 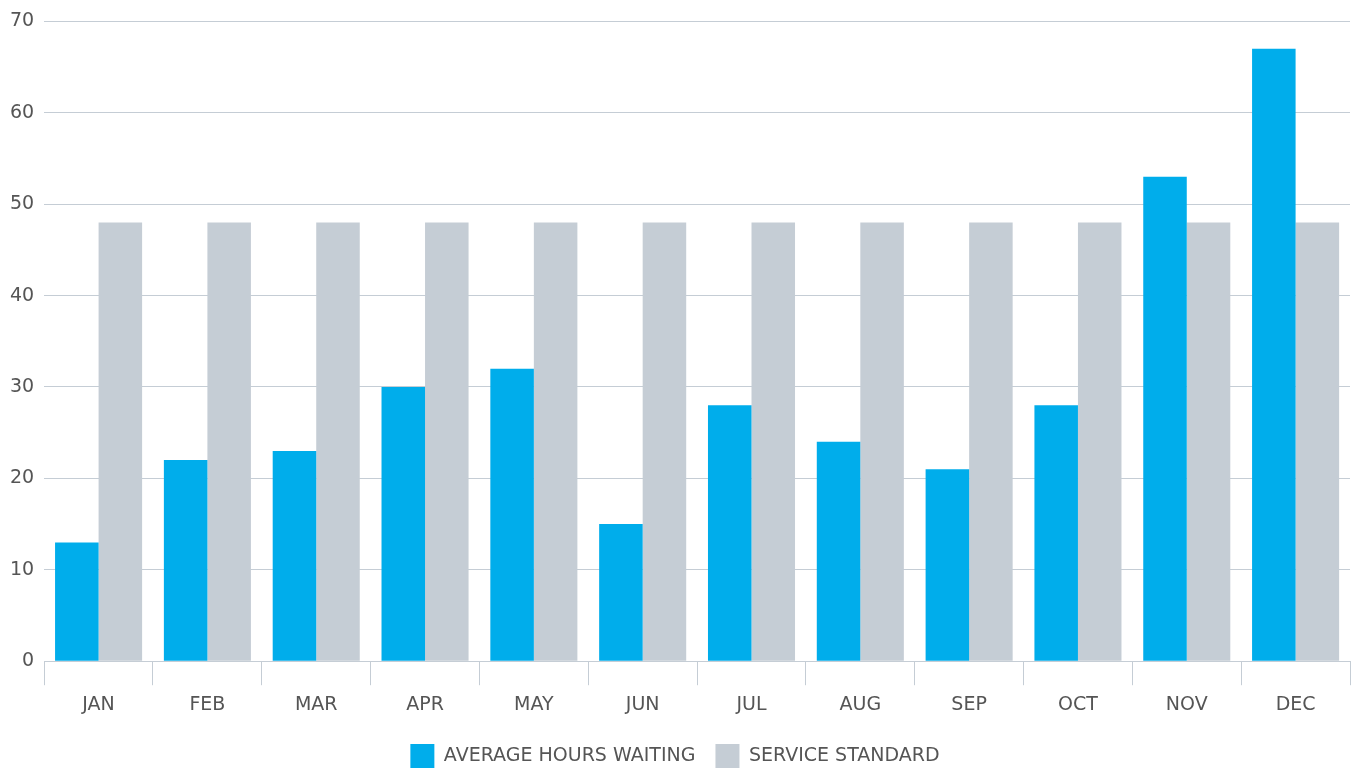 I want to click on x-tick-label: DEC, so click(x=1295, y=702).